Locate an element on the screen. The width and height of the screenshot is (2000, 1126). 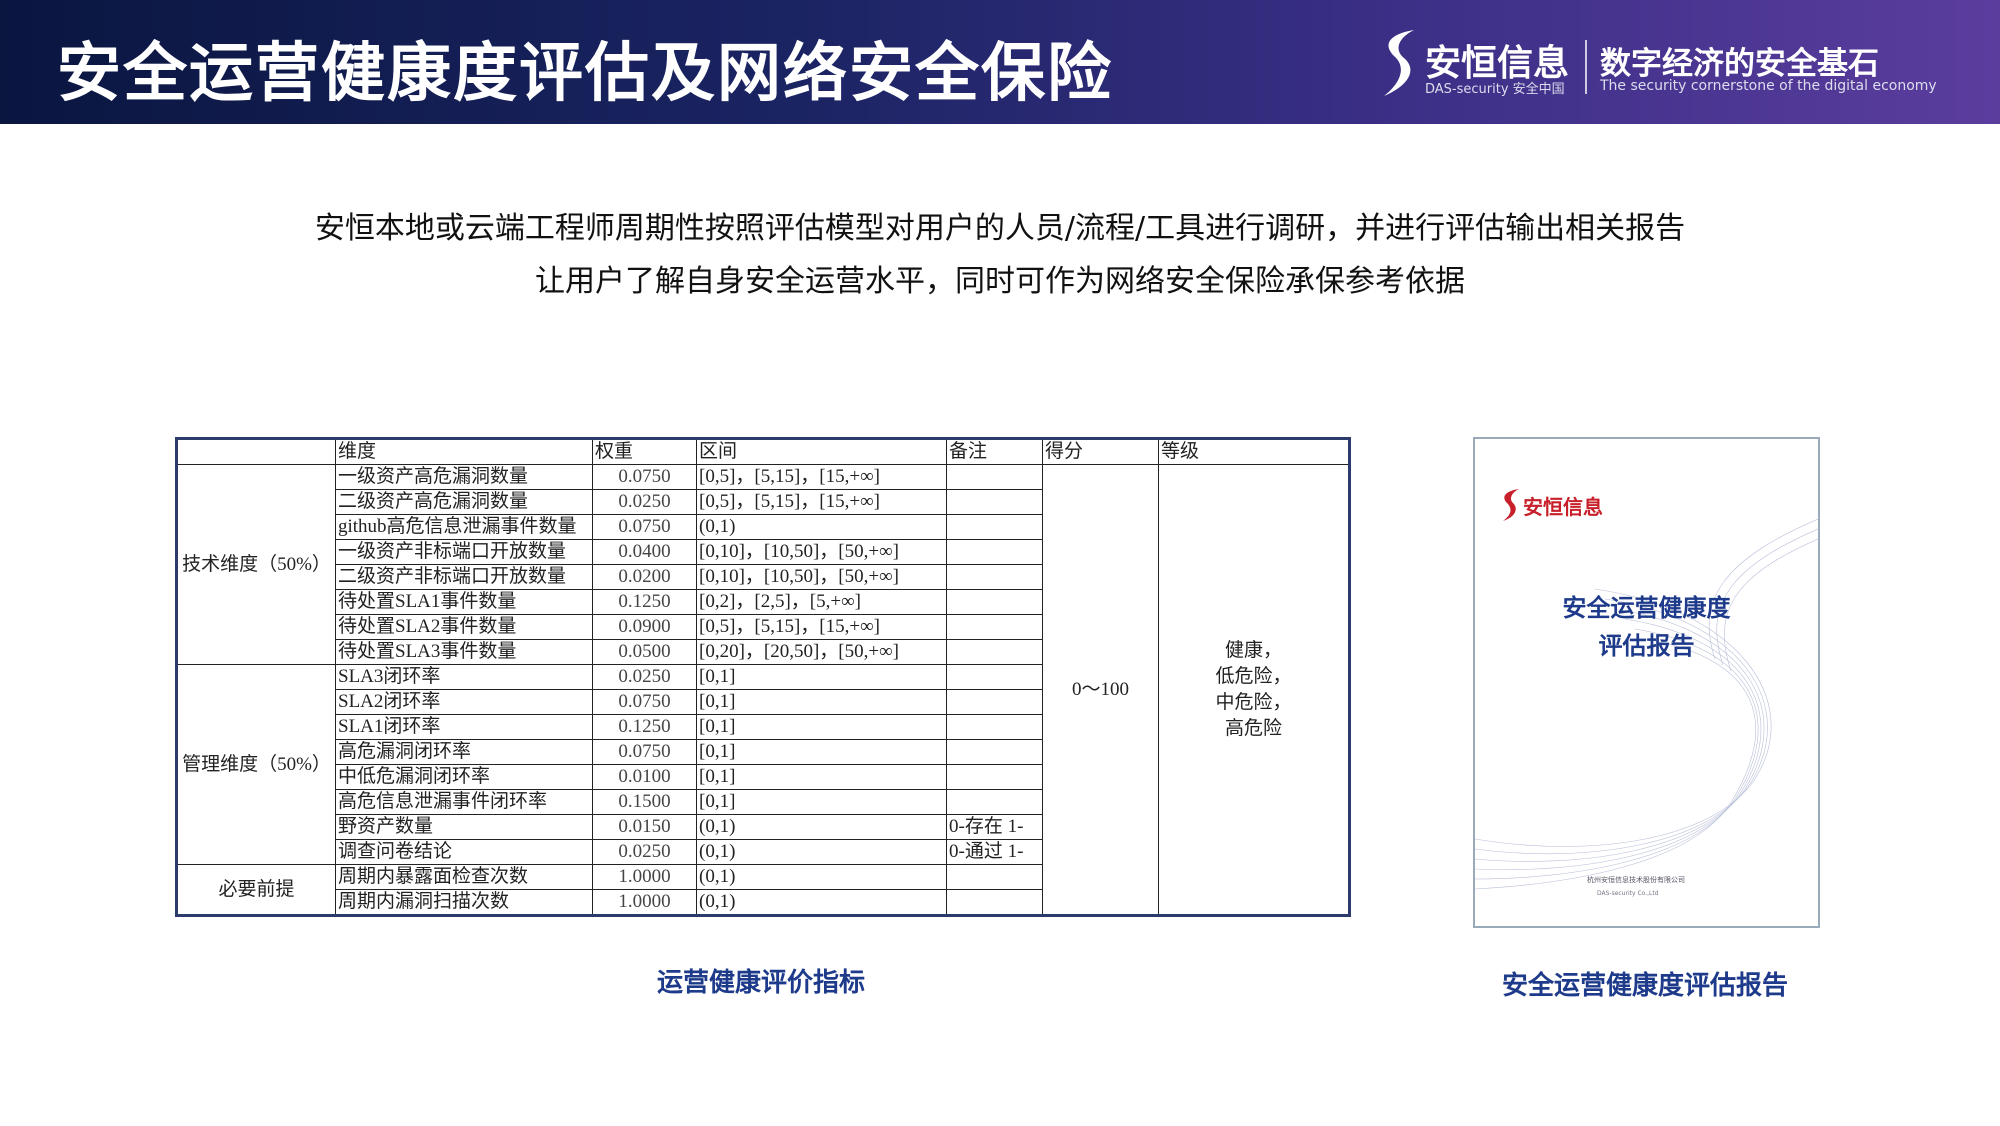
cover-title: 安全运营健康度 评估报告 is located at coordinates (1646, 627).